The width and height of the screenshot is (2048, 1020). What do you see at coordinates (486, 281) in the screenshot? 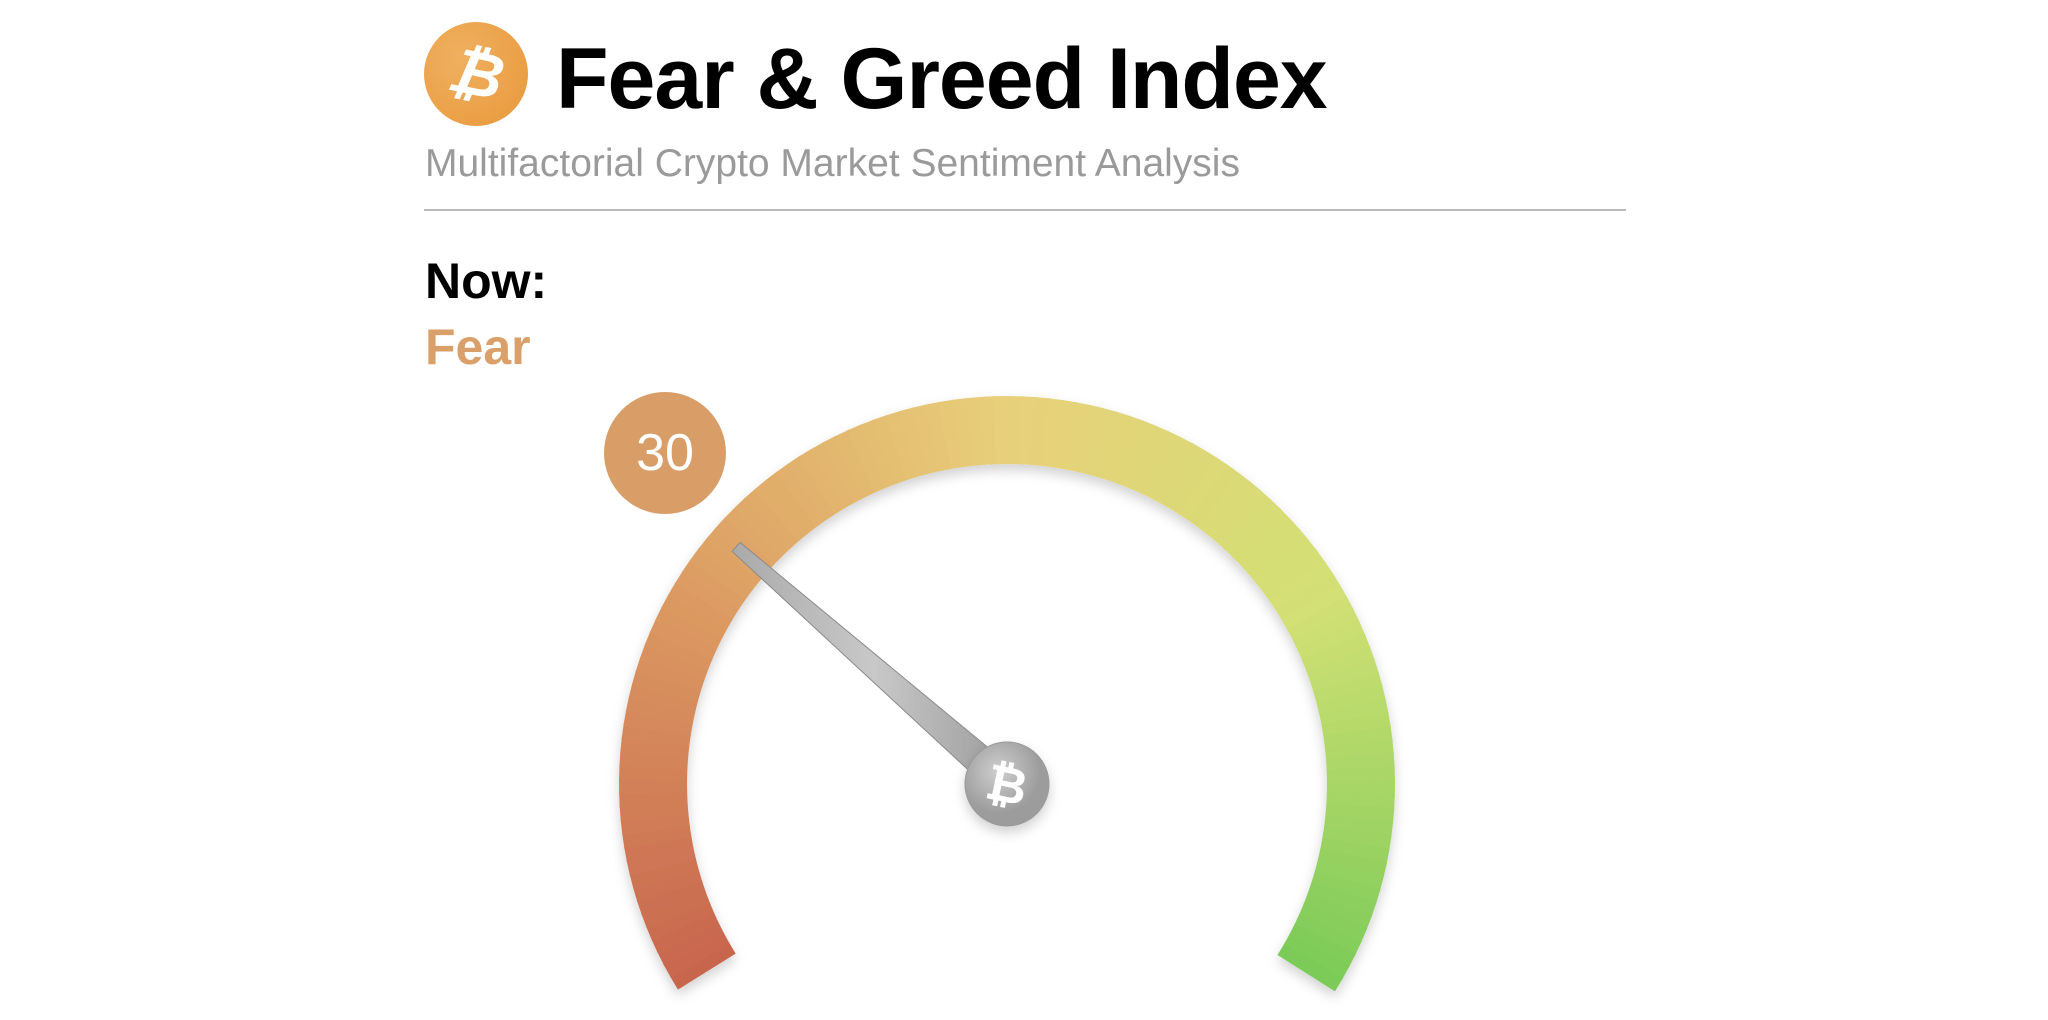
I see `now-label: Now:` at bounding box center [486, 281].